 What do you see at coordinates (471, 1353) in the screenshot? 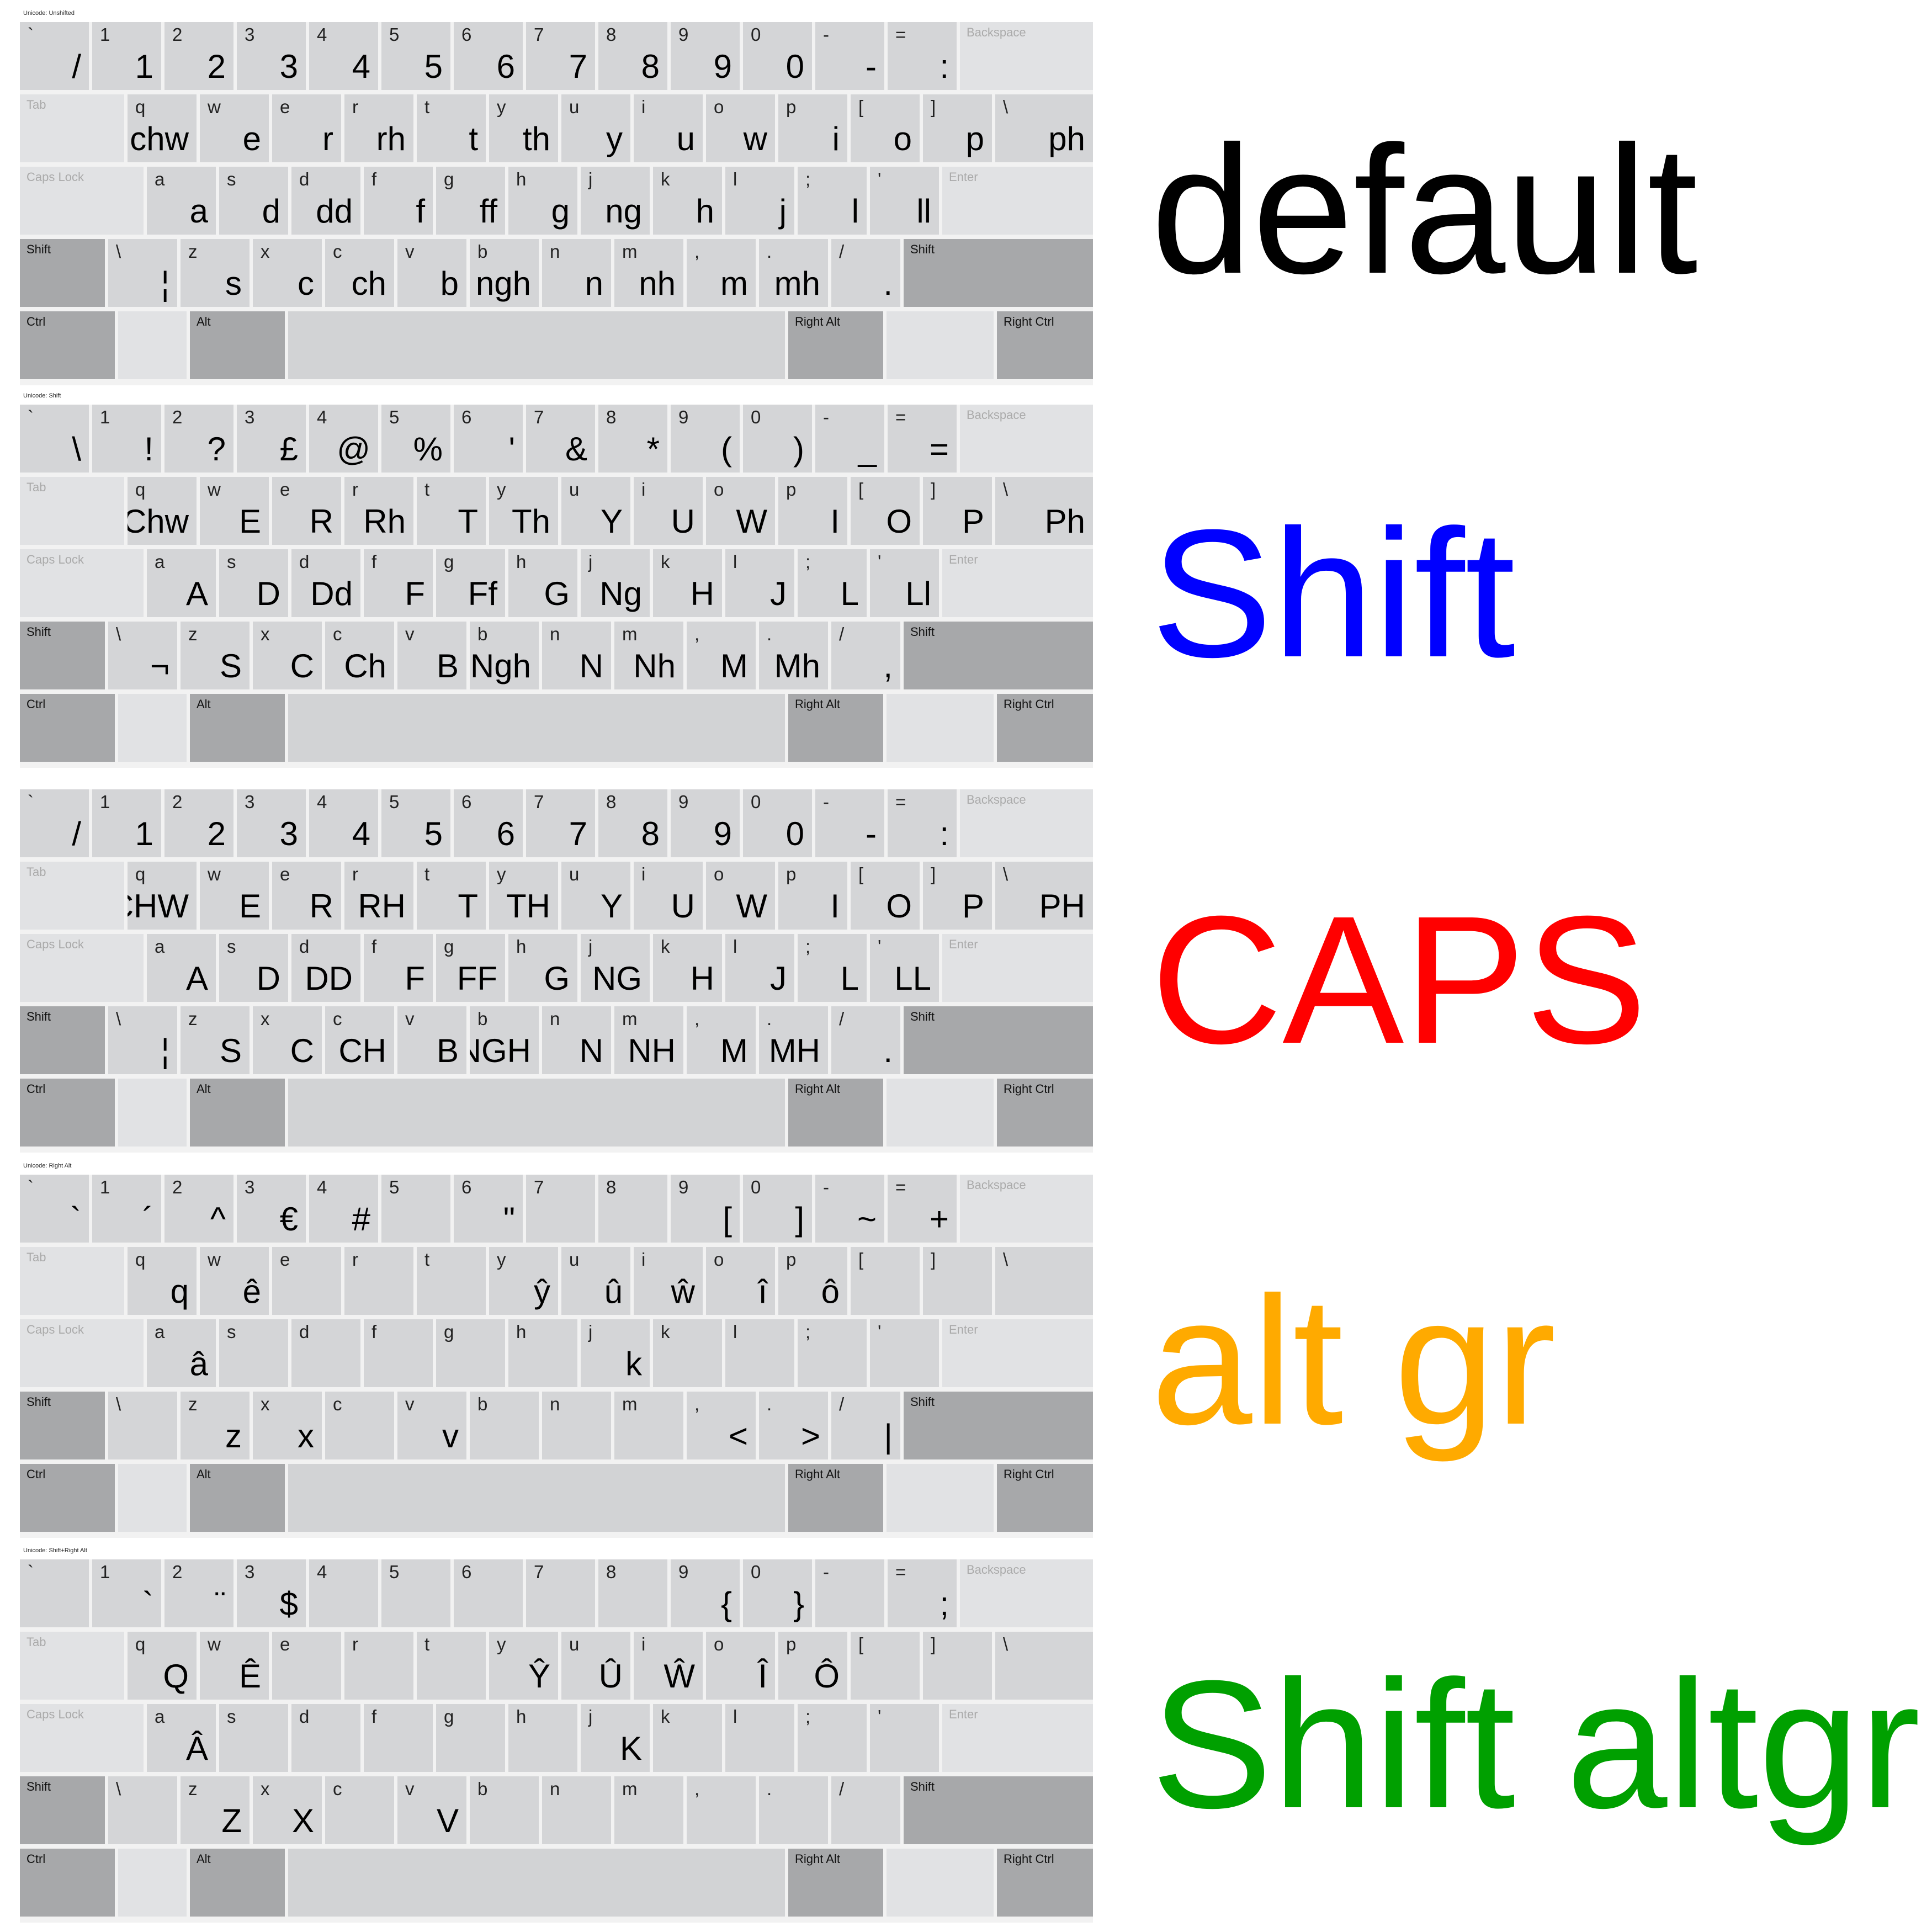
I see `key: g` at bounding box center [471, 1353].